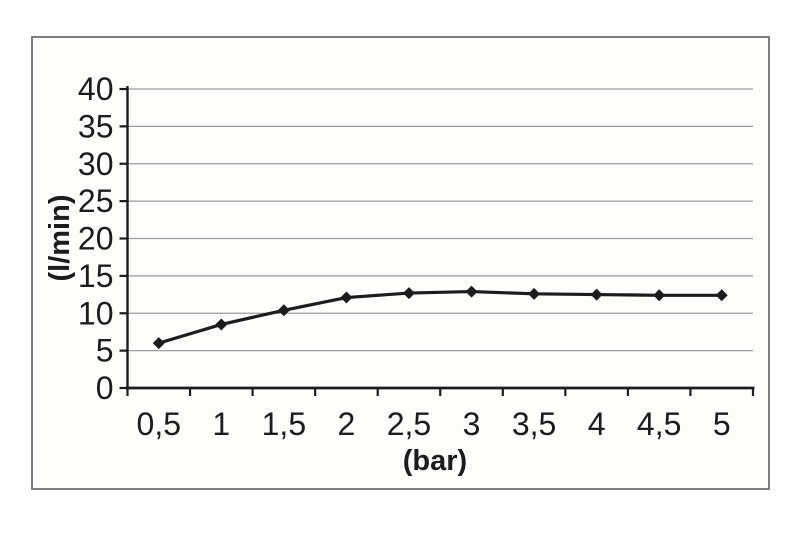 The image size is (800, 541). Describe the element at coordinates (347, 424) in the screenshot. I see `x-tick-label: 2` at that location.